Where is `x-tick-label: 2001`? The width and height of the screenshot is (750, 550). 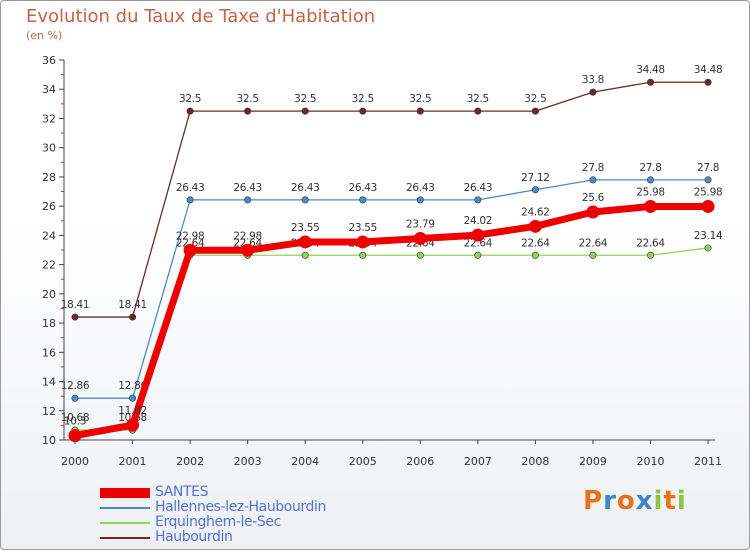 x-tick-label: 2001 is located at coordinates (133, 461).